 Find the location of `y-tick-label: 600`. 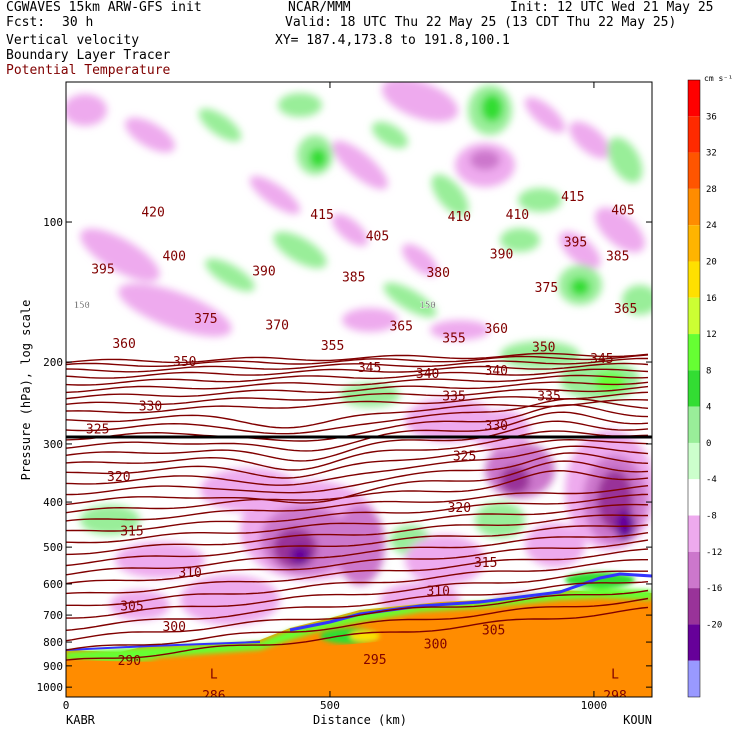

y-tick-label: 600 is located at coordinates (53, 584).